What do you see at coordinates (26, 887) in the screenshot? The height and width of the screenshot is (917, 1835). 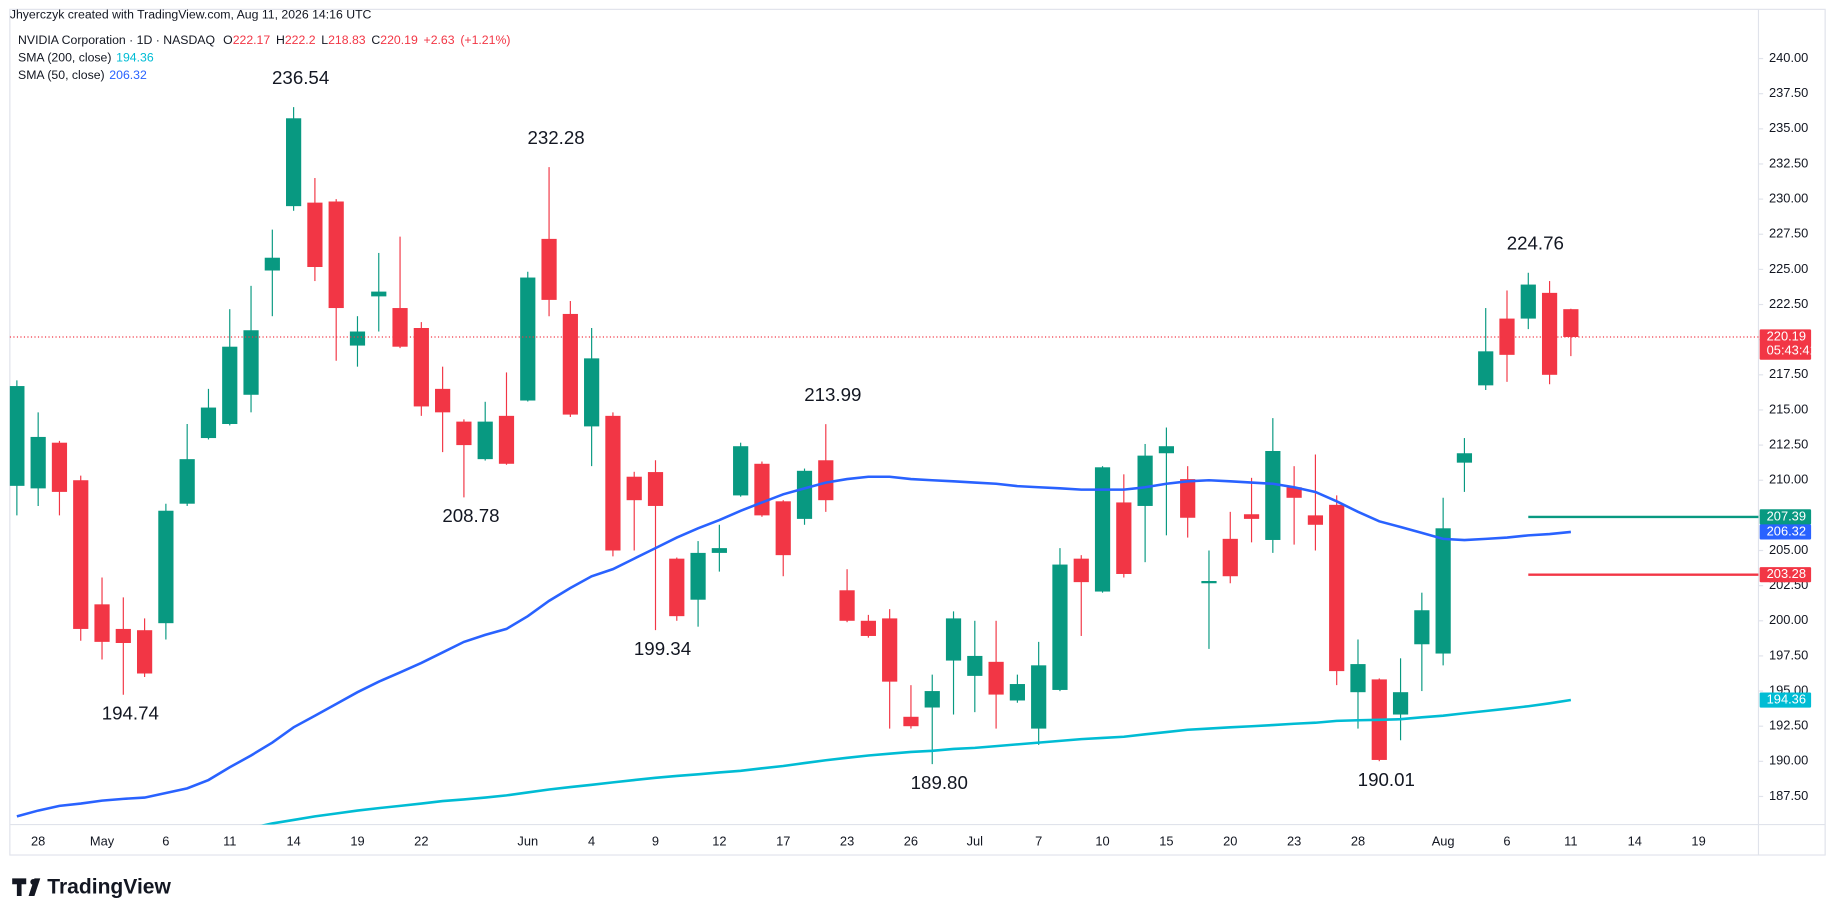 I see `brand-logo` at bounding box center [26, 887].